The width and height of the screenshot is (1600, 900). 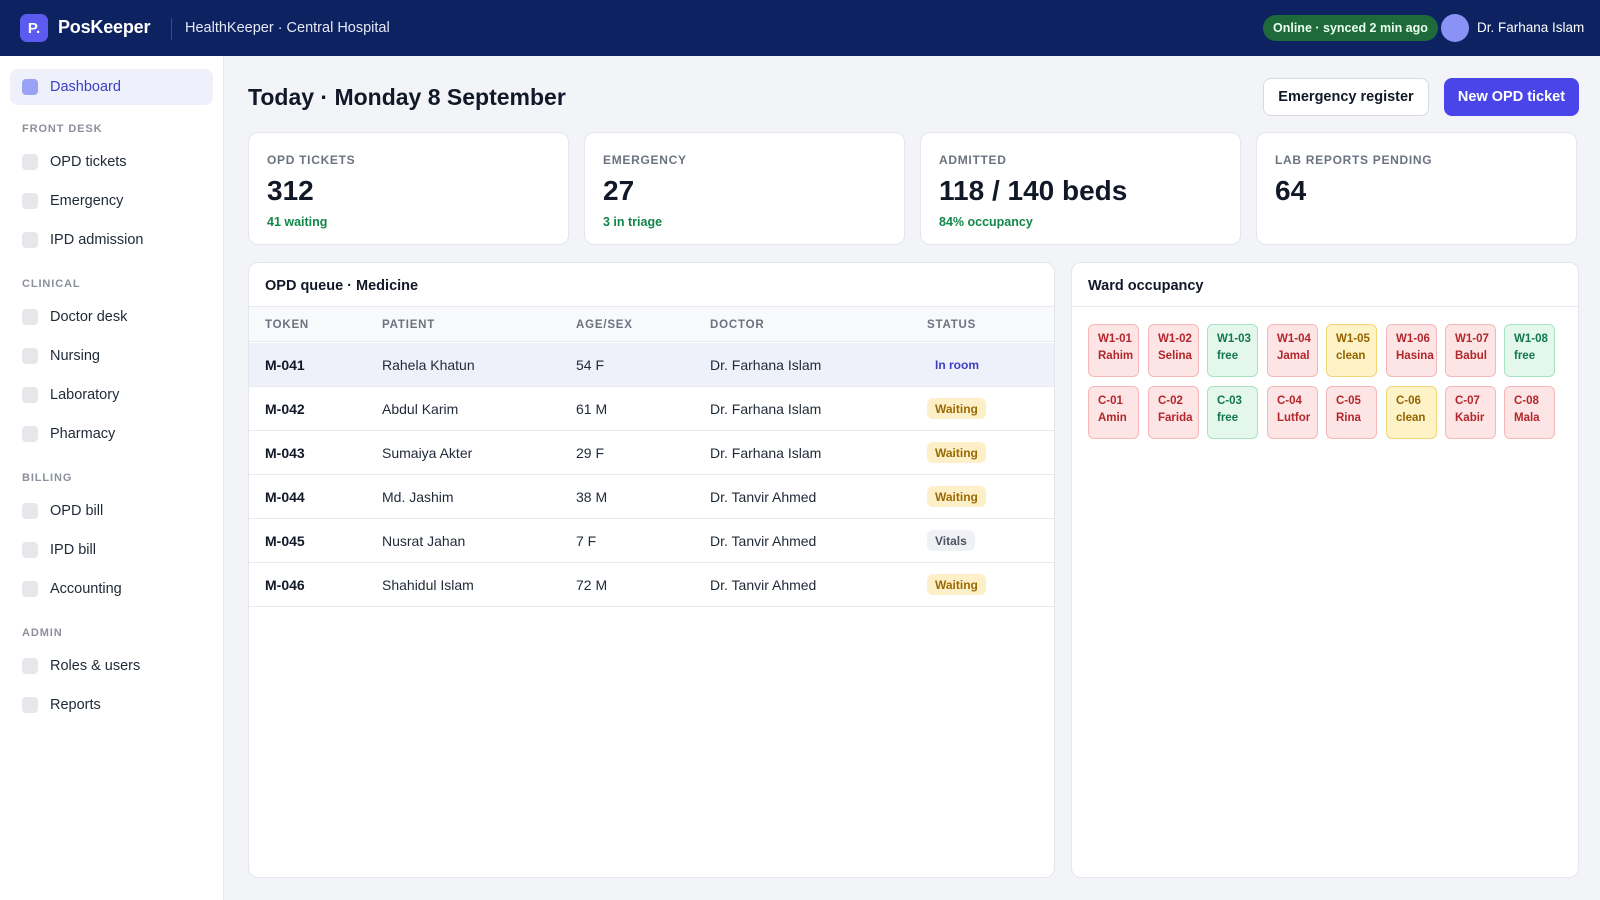 What do you see at coordinates (111, 511) in the screenshot?
I see `sidebar-item-opd-bill: OPD bill` at bounding box center [111, 511].